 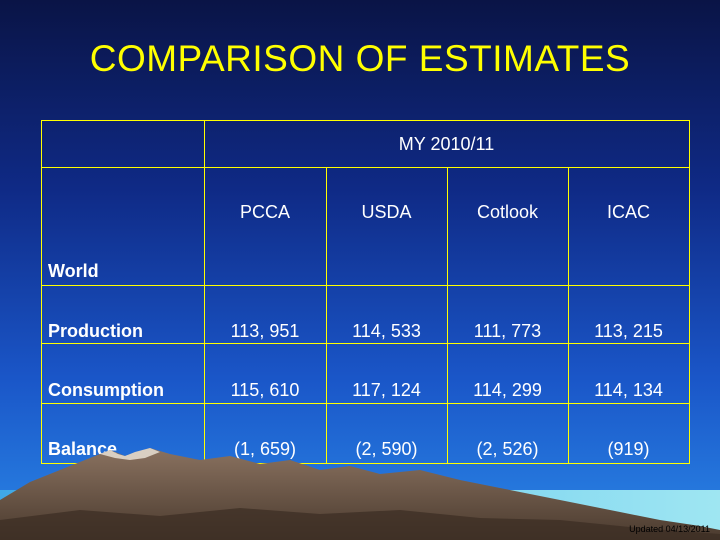 I want to click on group-header: MY 2010/11, so click(x=446, y=144).